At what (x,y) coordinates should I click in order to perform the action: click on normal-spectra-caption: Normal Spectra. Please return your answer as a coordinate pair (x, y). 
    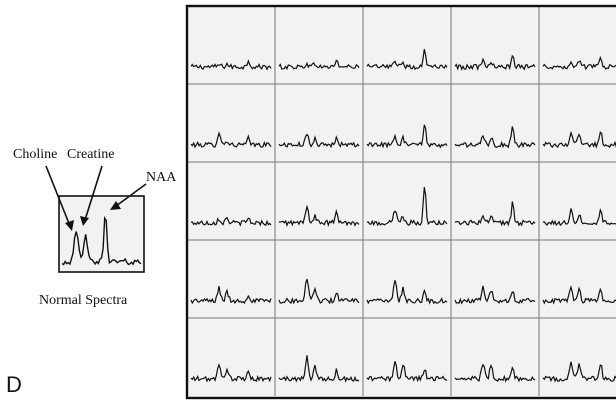
    Looking at the image, I should click on (83, 300).